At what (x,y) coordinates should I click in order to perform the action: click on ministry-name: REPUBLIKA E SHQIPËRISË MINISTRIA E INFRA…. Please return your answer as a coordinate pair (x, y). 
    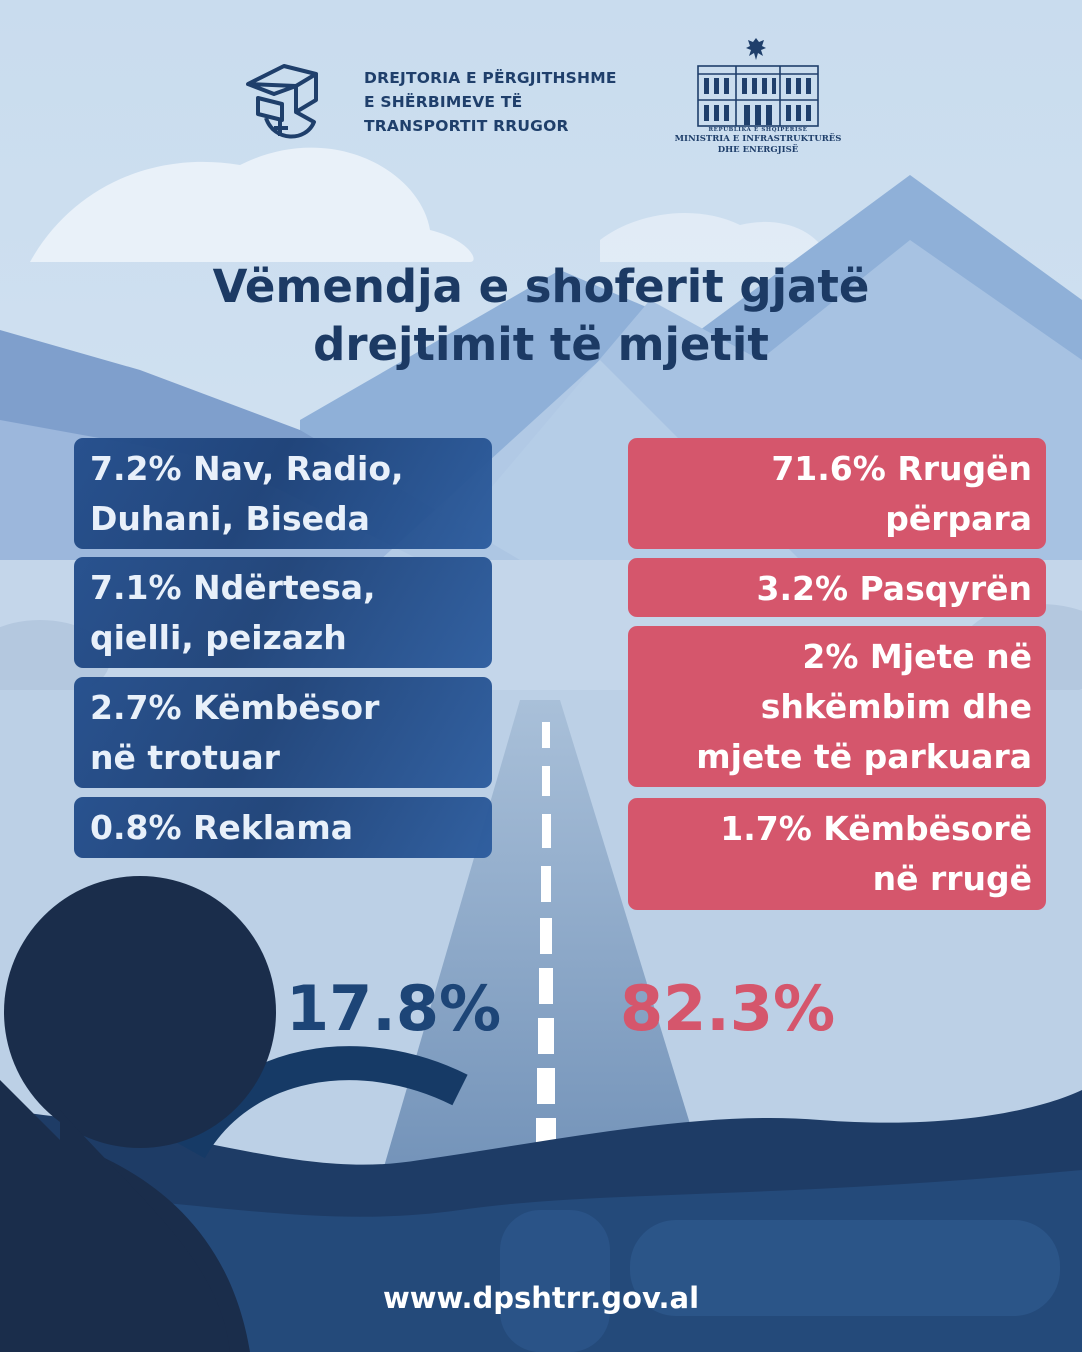
    Looking at the image, I should click on (758, 140).